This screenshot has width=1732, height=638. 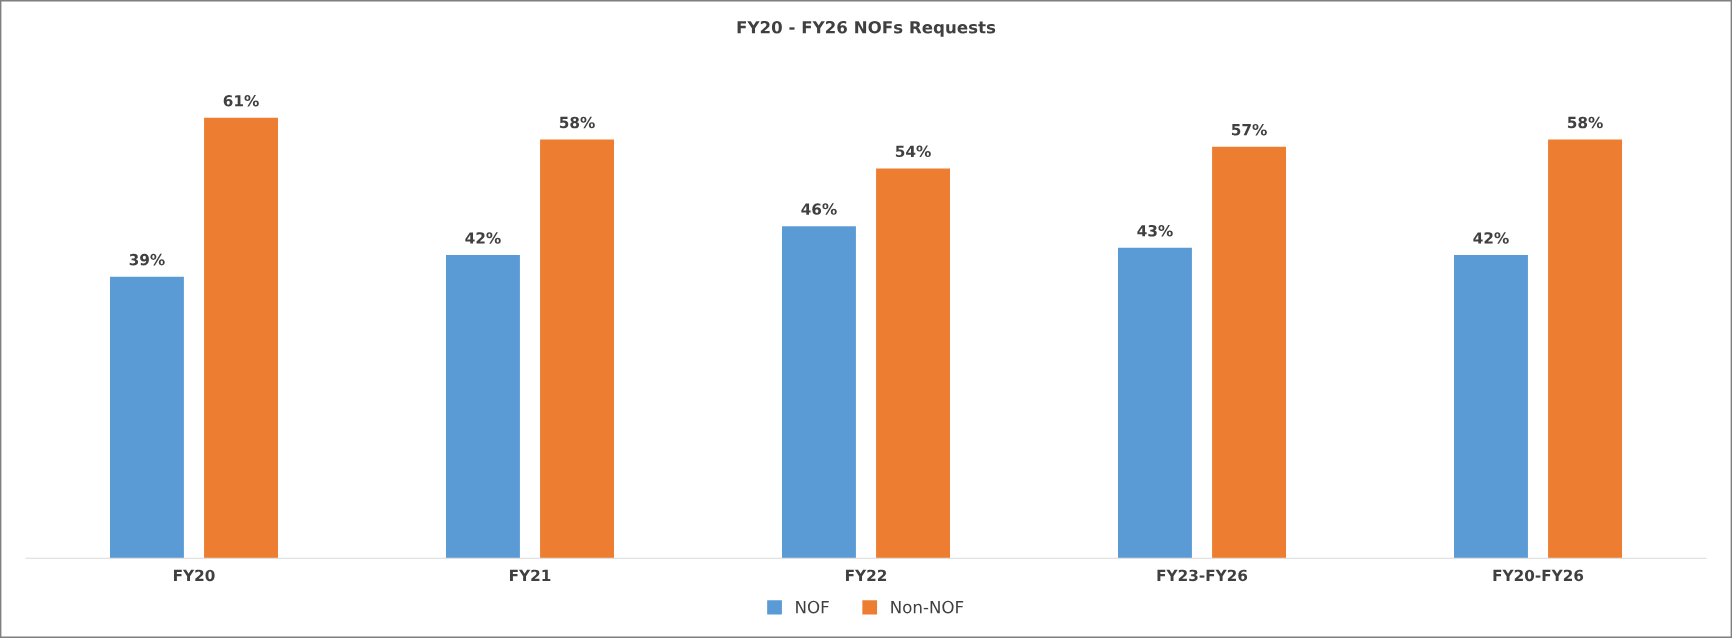 What do you see at coordinates (866, 28) in the screenshot?
I see `chart-title: FY20 - FY26 NOFs Requests` at bounding box center [866, 28].